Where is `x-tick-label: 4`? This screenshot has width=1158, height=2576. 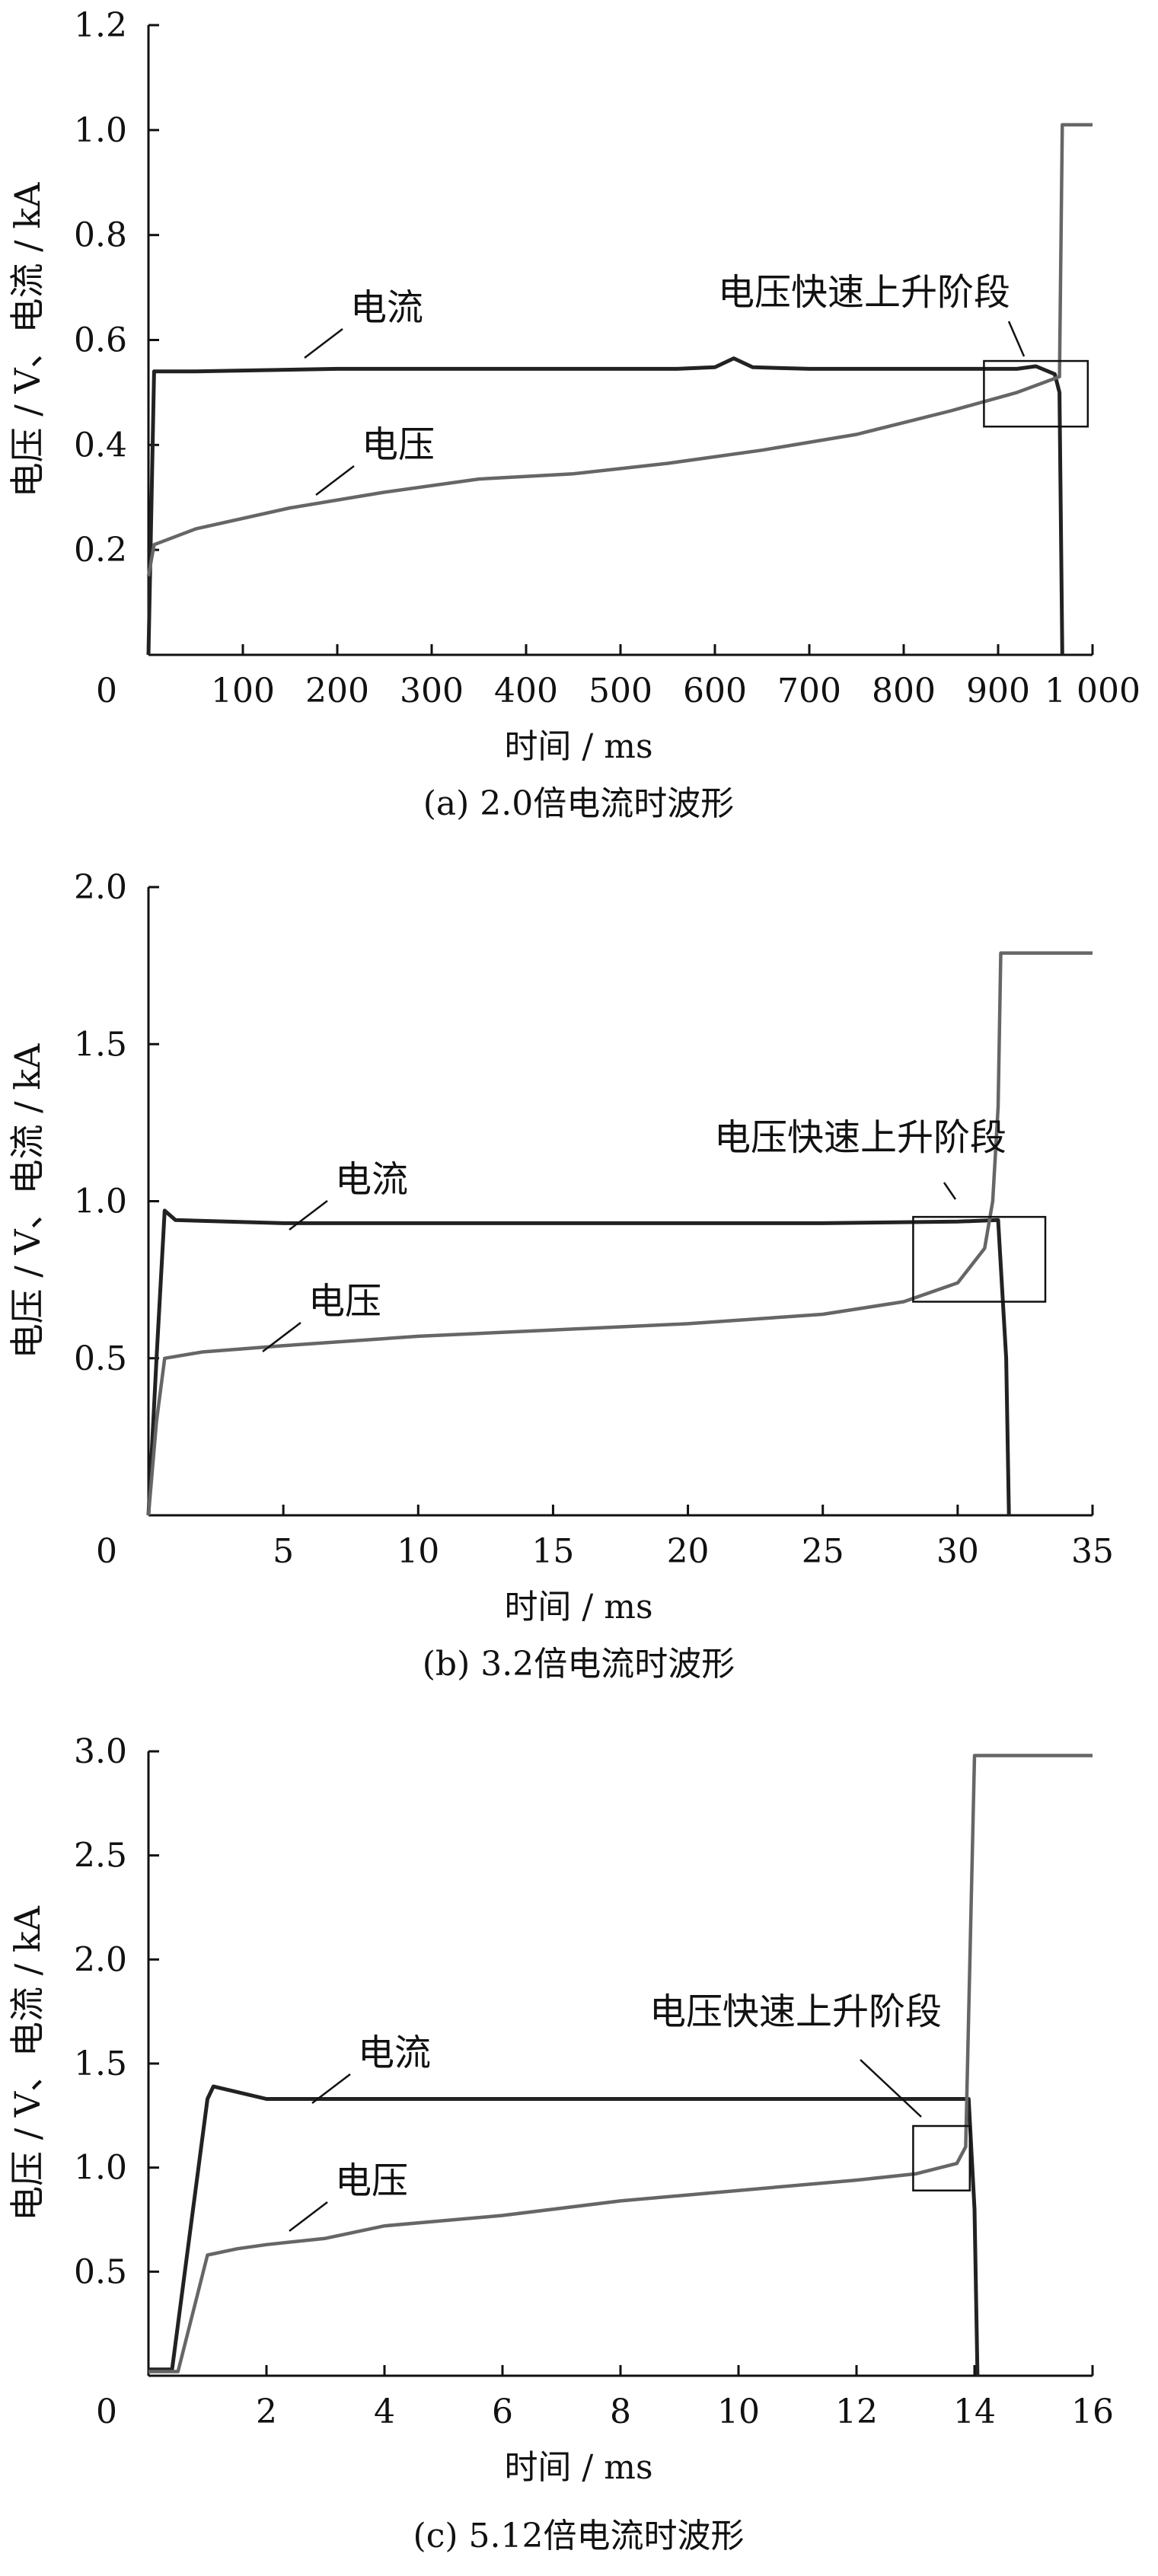
x-tick-label: 4 is located at coordinates (384, 2411).